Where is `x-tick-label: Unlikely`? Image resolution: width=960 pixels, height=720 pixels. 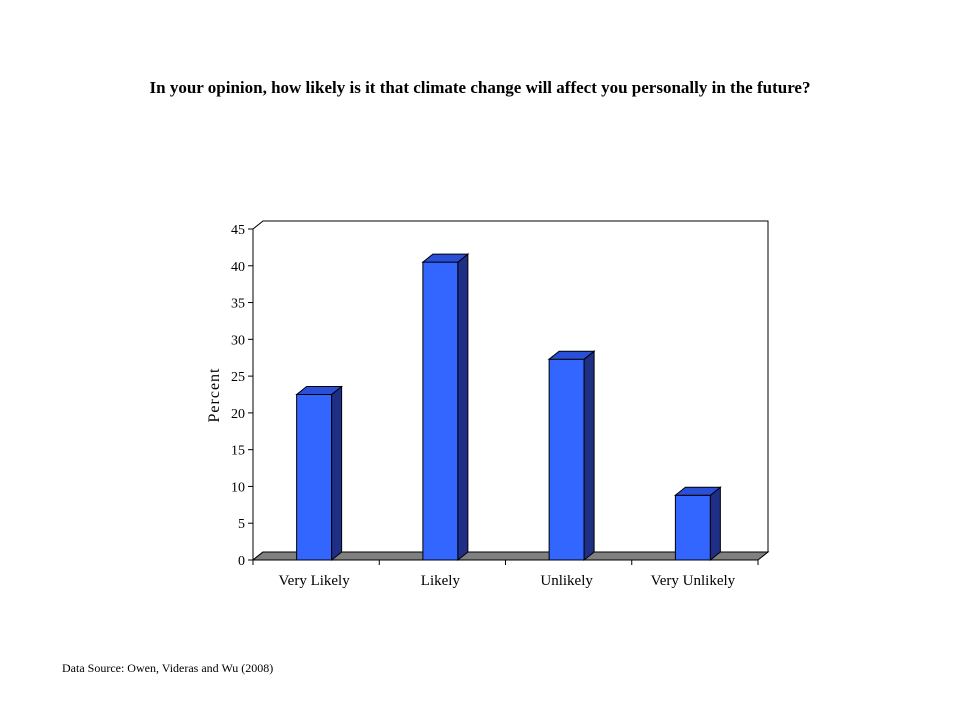
x-tick-label: Unlikely is located at coordinates (566, 581).